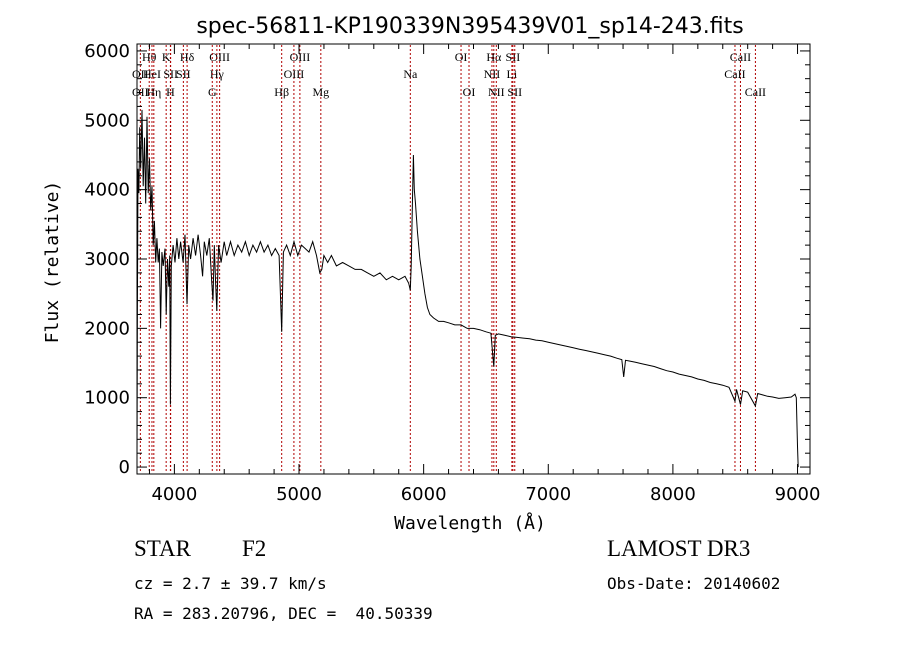 The height and width of the screenshot is (649, 900). What do you see at coordinates (107, 51) in the screenshot?
I see `y-tick-label: 6000` at bounding box center [107, 51].